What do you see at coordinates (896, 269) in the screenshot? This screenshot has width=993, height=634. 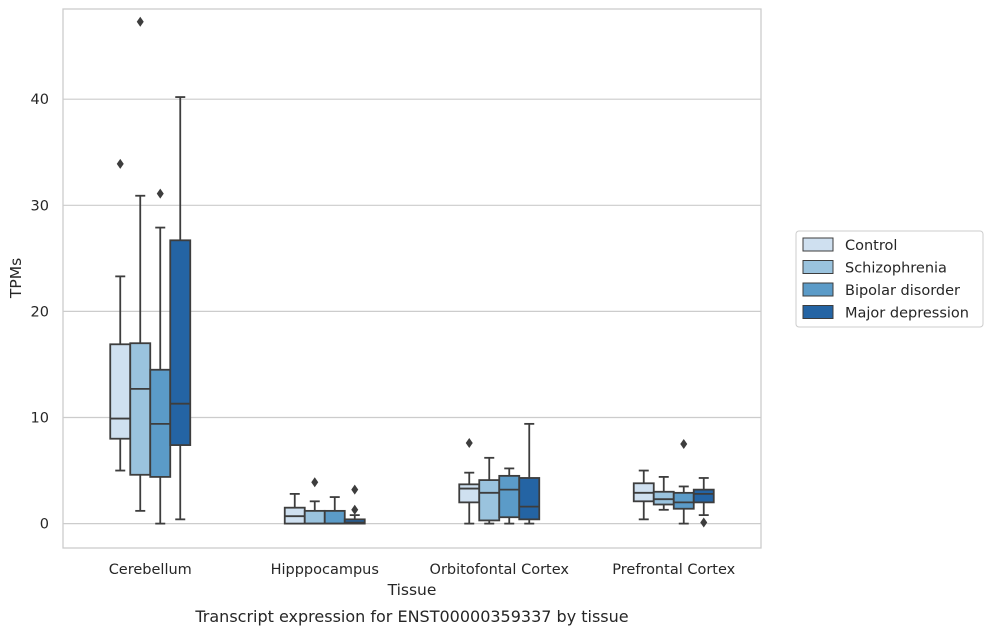 I see `legend-label: Schizophrenia` at bounding box center [896, 269].